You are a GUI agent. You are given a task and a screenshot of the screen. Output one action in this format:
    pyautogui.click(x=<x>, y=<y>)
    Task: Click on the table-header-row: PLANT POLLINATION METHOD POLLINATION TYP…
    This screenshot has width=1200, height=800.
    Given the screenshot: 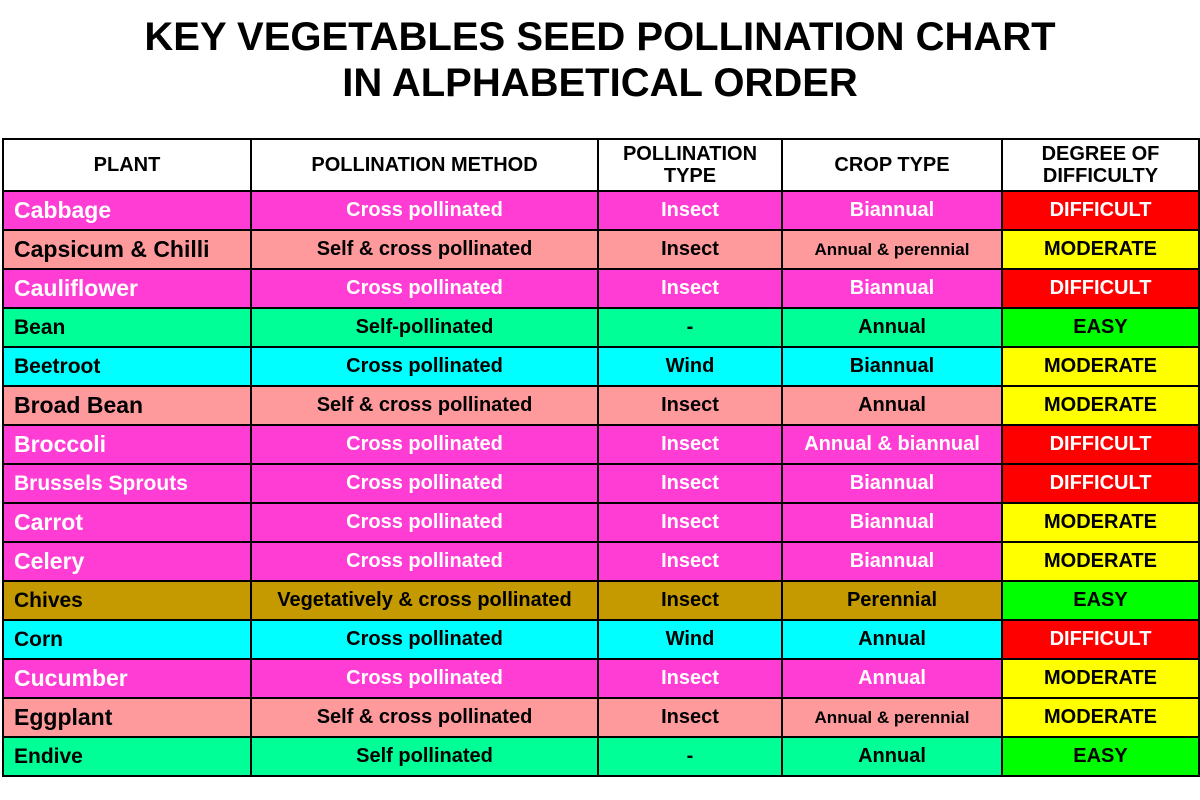 What is the action you would take?
    pyautogui.click(x=601, y=165)
    